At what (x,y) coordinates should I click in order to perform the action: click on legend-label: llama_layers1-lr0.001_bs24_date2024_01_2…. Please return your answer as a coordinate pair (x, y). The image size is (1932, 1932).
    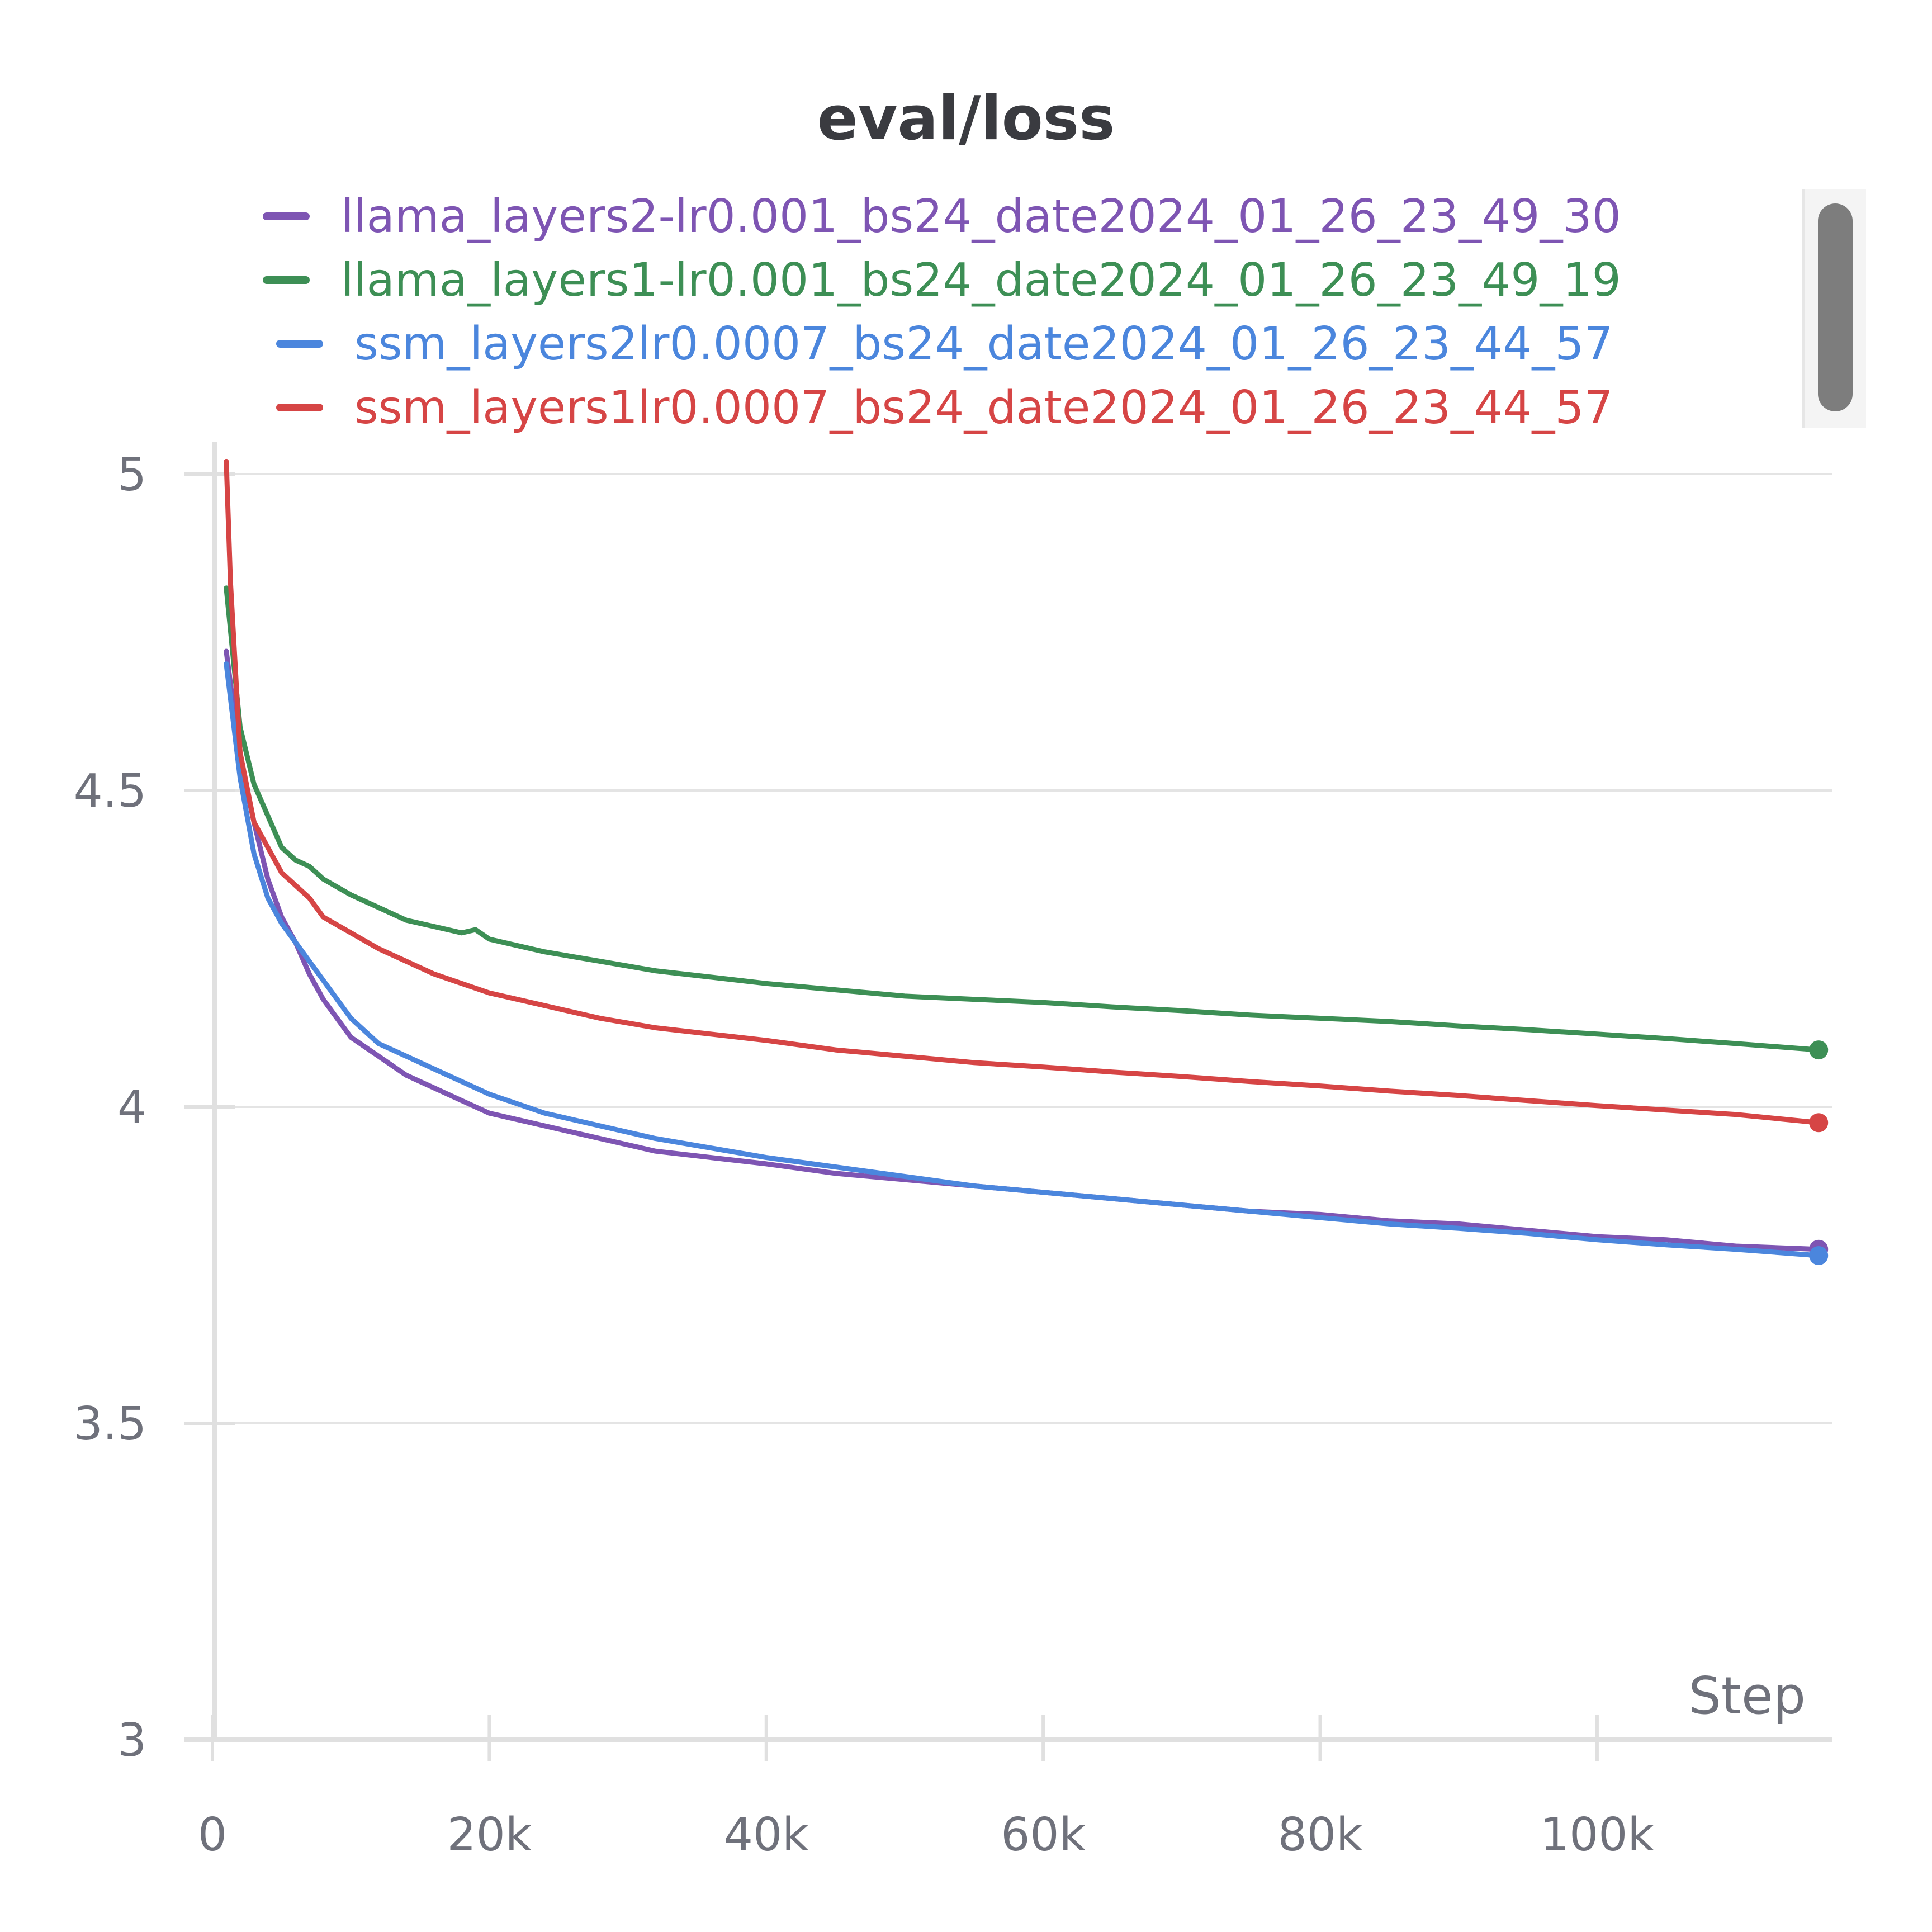
    Looking at the image, I should click on (981, 280).